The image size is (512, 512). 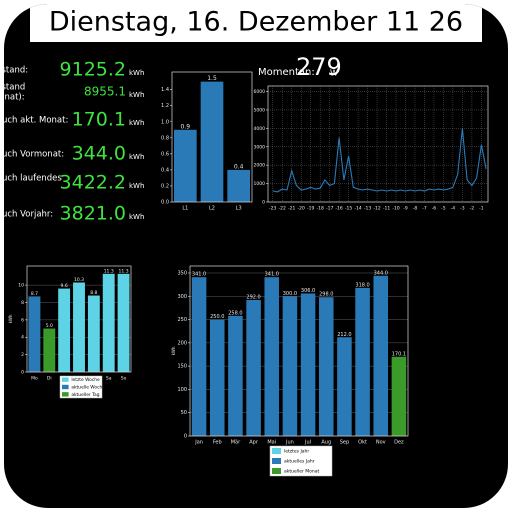 What do you see at coordinates (49, 326) in the screenshot?
I see `value-label: 5.0` at bounding box center [49, 326].